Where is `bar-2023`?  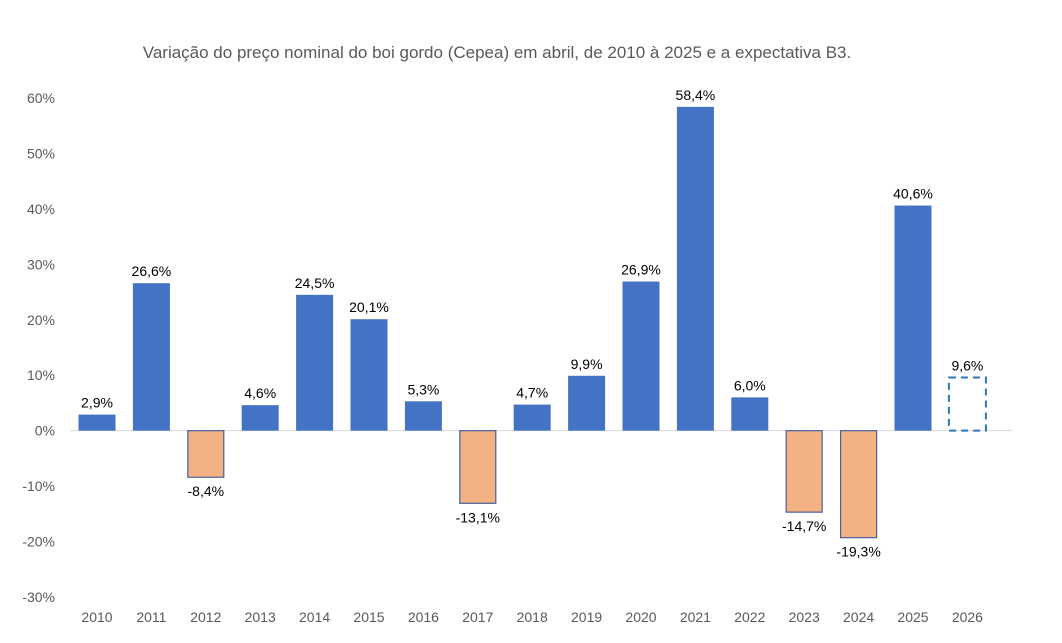 bar-2023 is located at coordinates (804, 471).